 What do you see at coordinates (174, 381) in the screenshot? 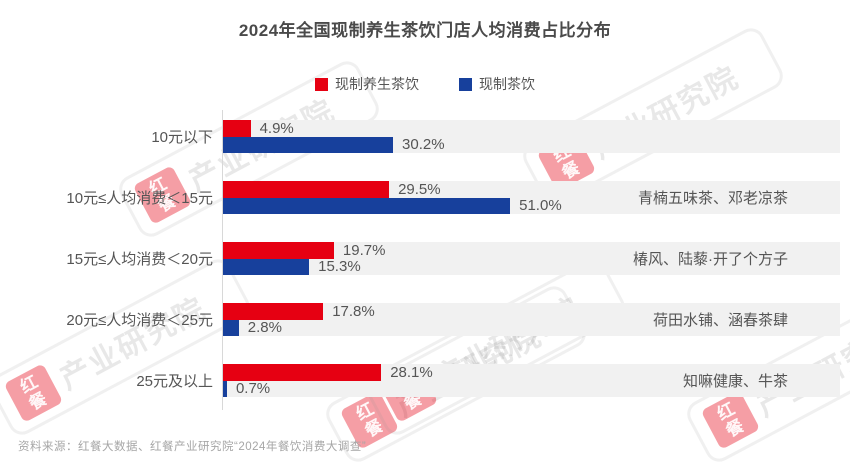
I see `category-label: 25元及以上` at bounding box center [174, 381].